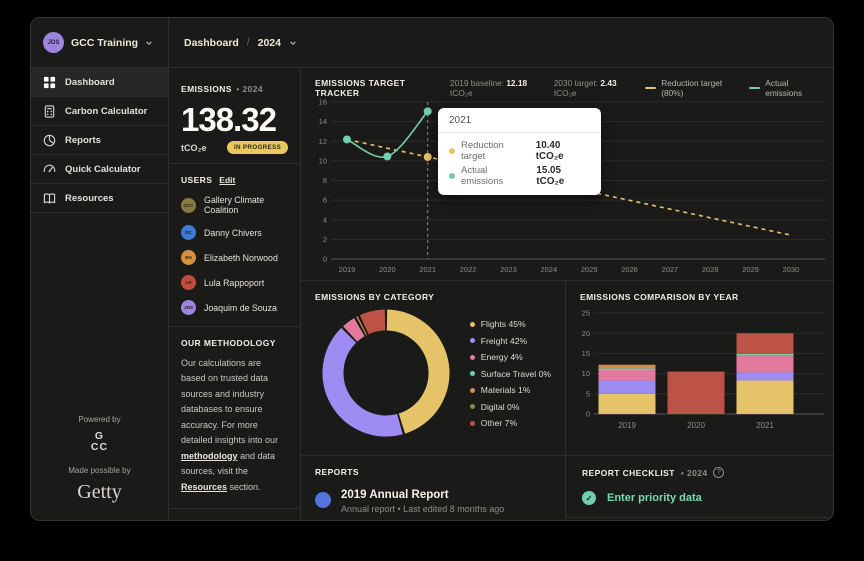 This screenshot has height=561, width=864. What do you see at coordinates (784, 88) in the screenshot?
I see `legend-actual-emissions: Actual emissions` at bounding box center [784, 88].